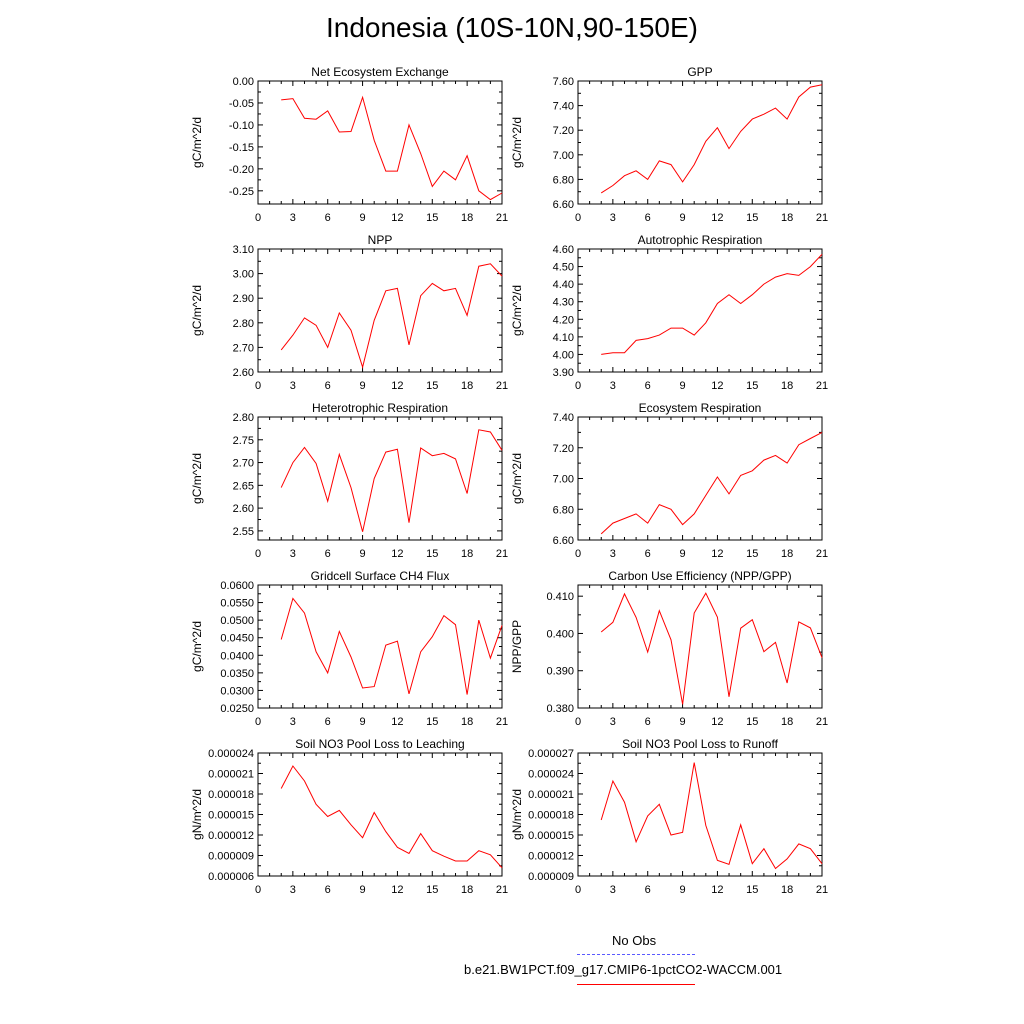 The image size is (1024, 1024). Describe the element at coordinates (241, 104) in the screenshot. I see `y-tick-label: -0.05` at that location.